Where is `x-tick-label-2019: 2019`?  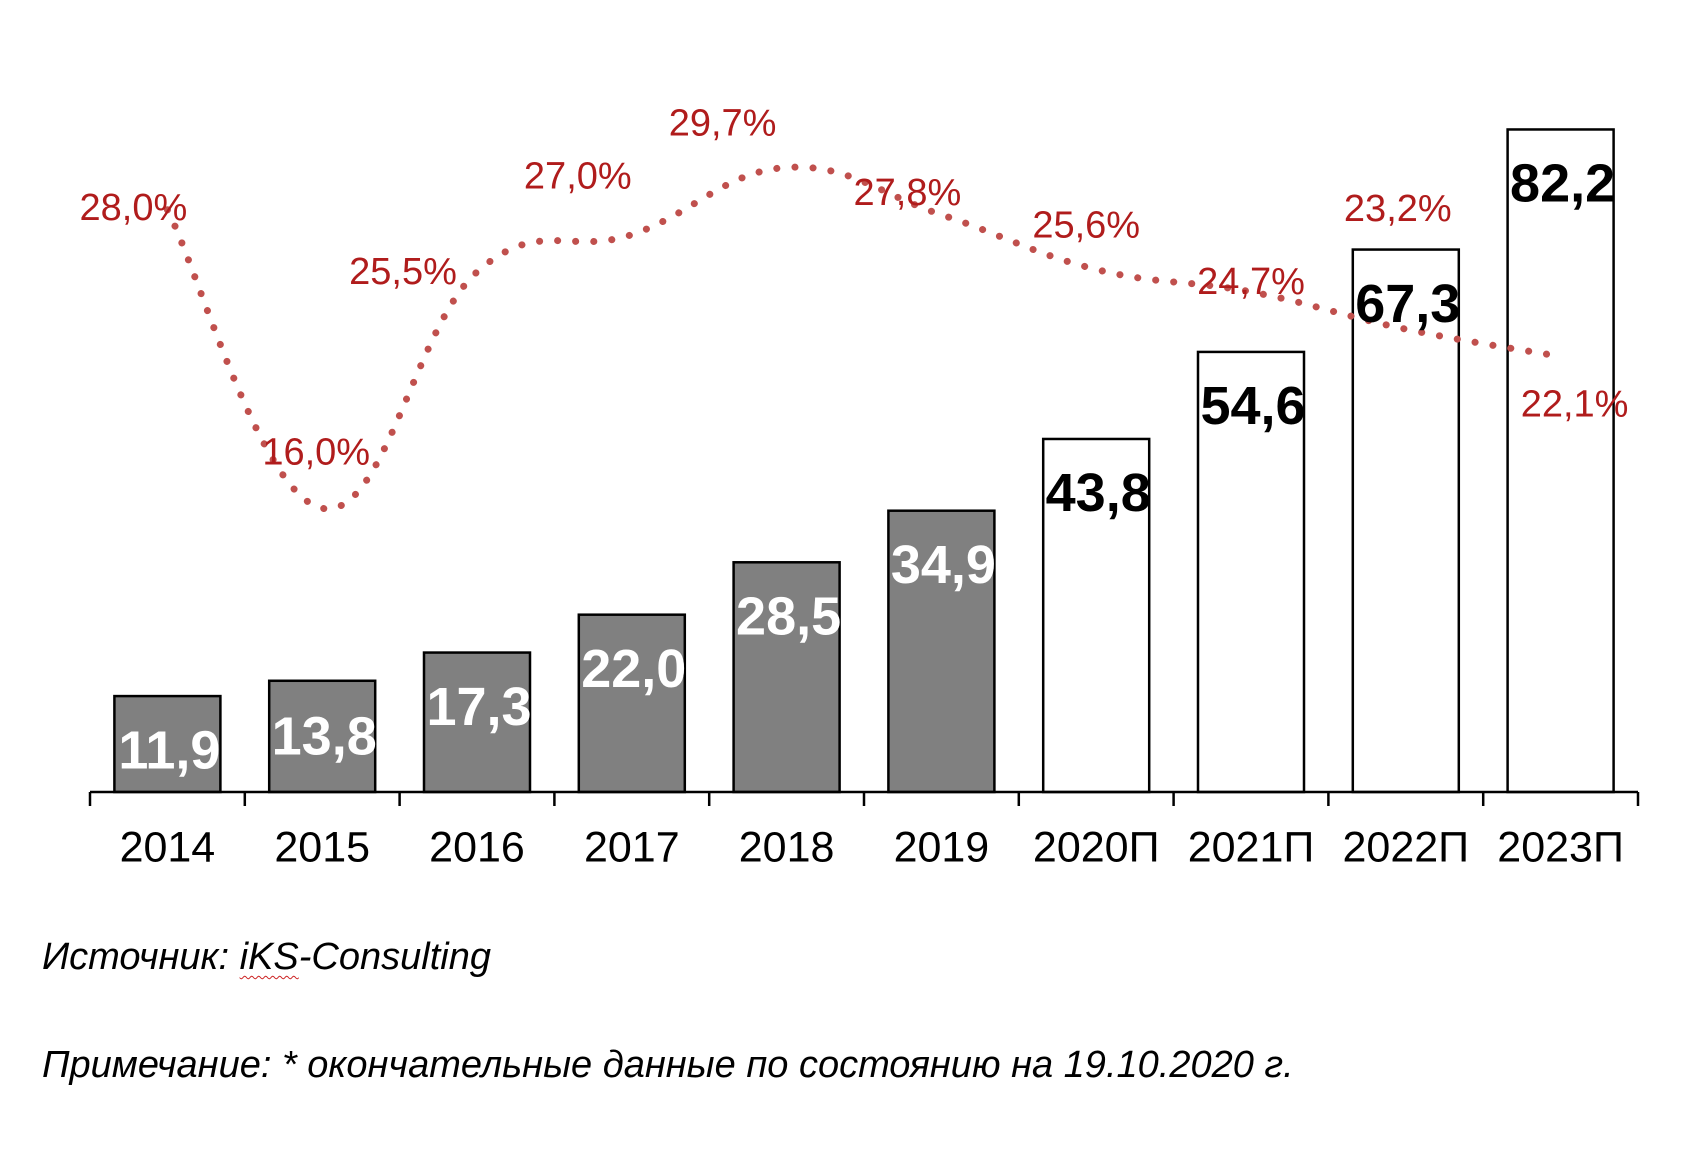 x-tick-label-2019: 2019 is located at coordinates (942, 847).